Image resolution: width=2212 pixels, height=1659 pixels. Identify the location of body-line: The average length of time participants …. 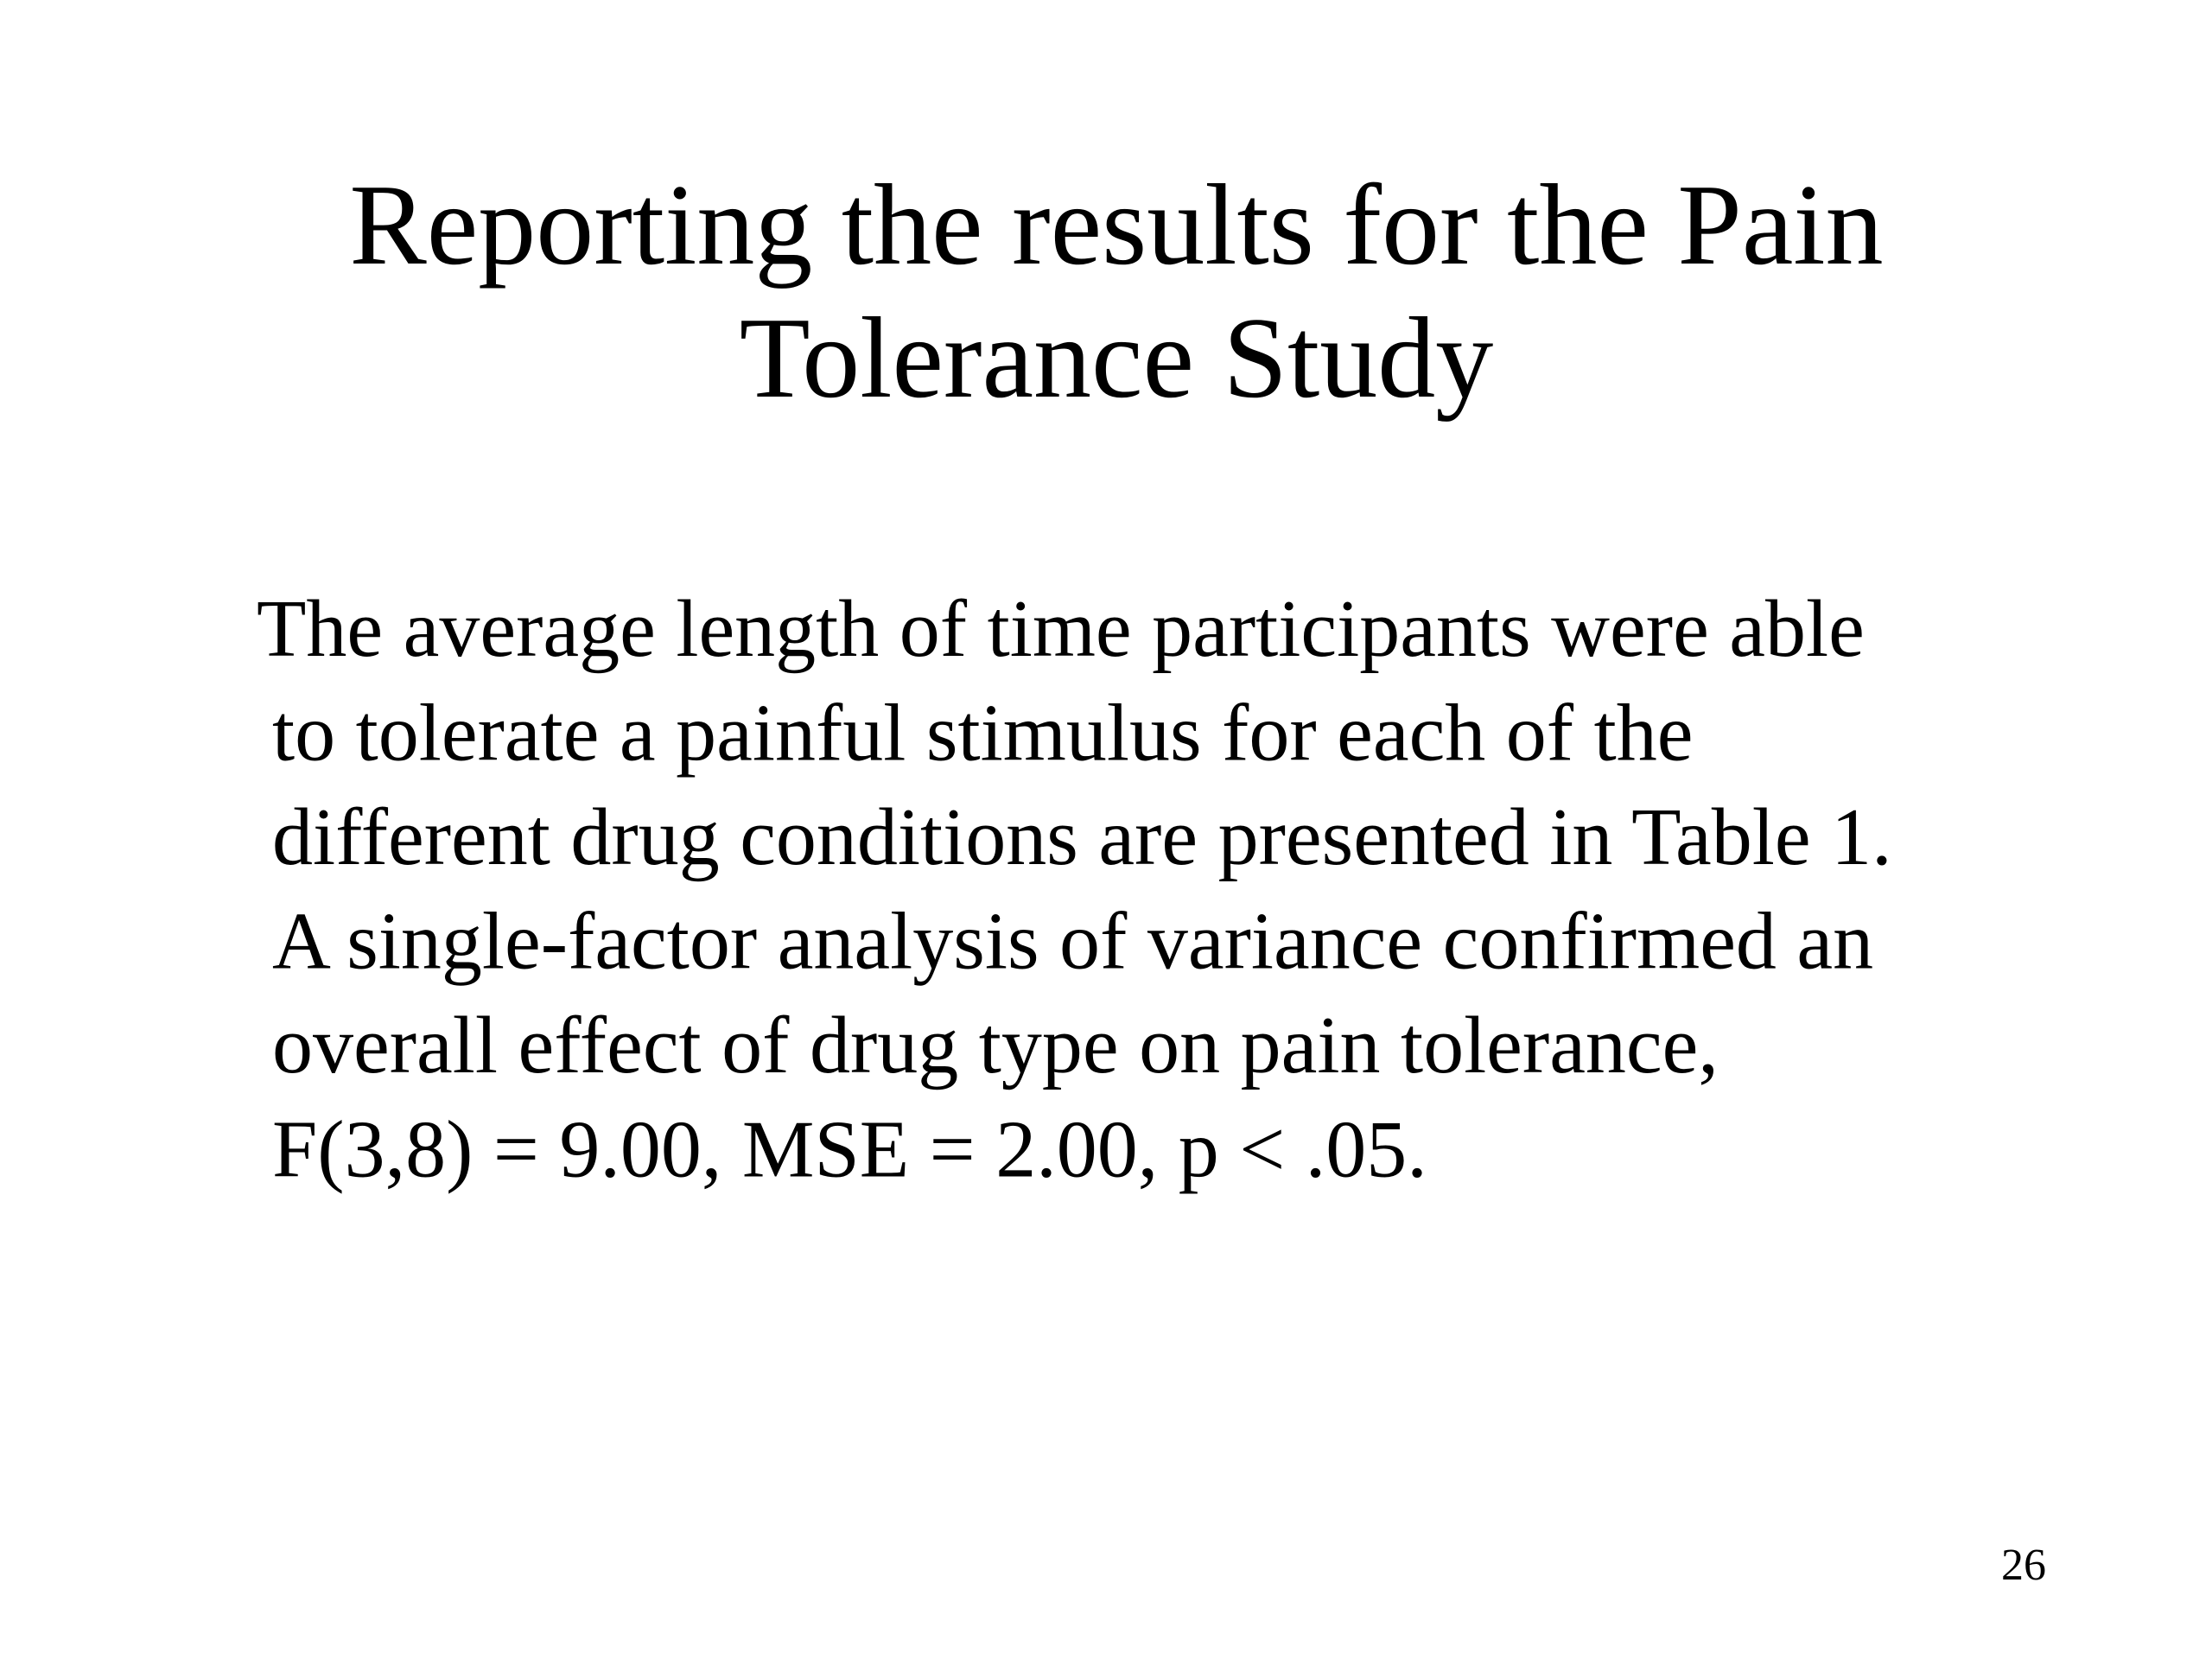
(1061, 629).